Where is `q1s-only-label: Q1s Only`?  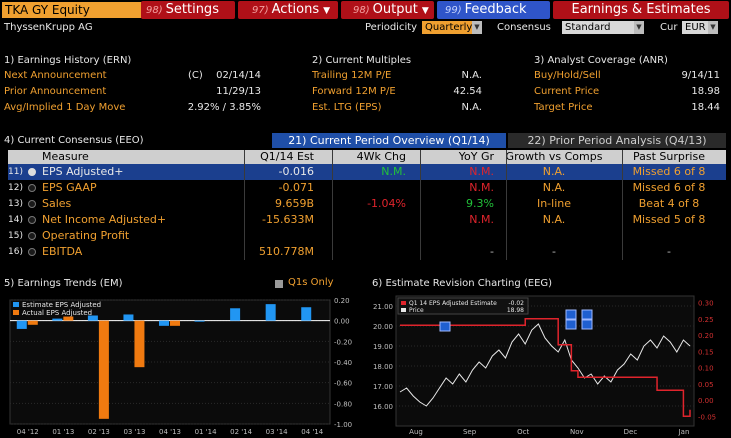
q1s-only-label: Q1s Only is located at coordinates (311, 282).